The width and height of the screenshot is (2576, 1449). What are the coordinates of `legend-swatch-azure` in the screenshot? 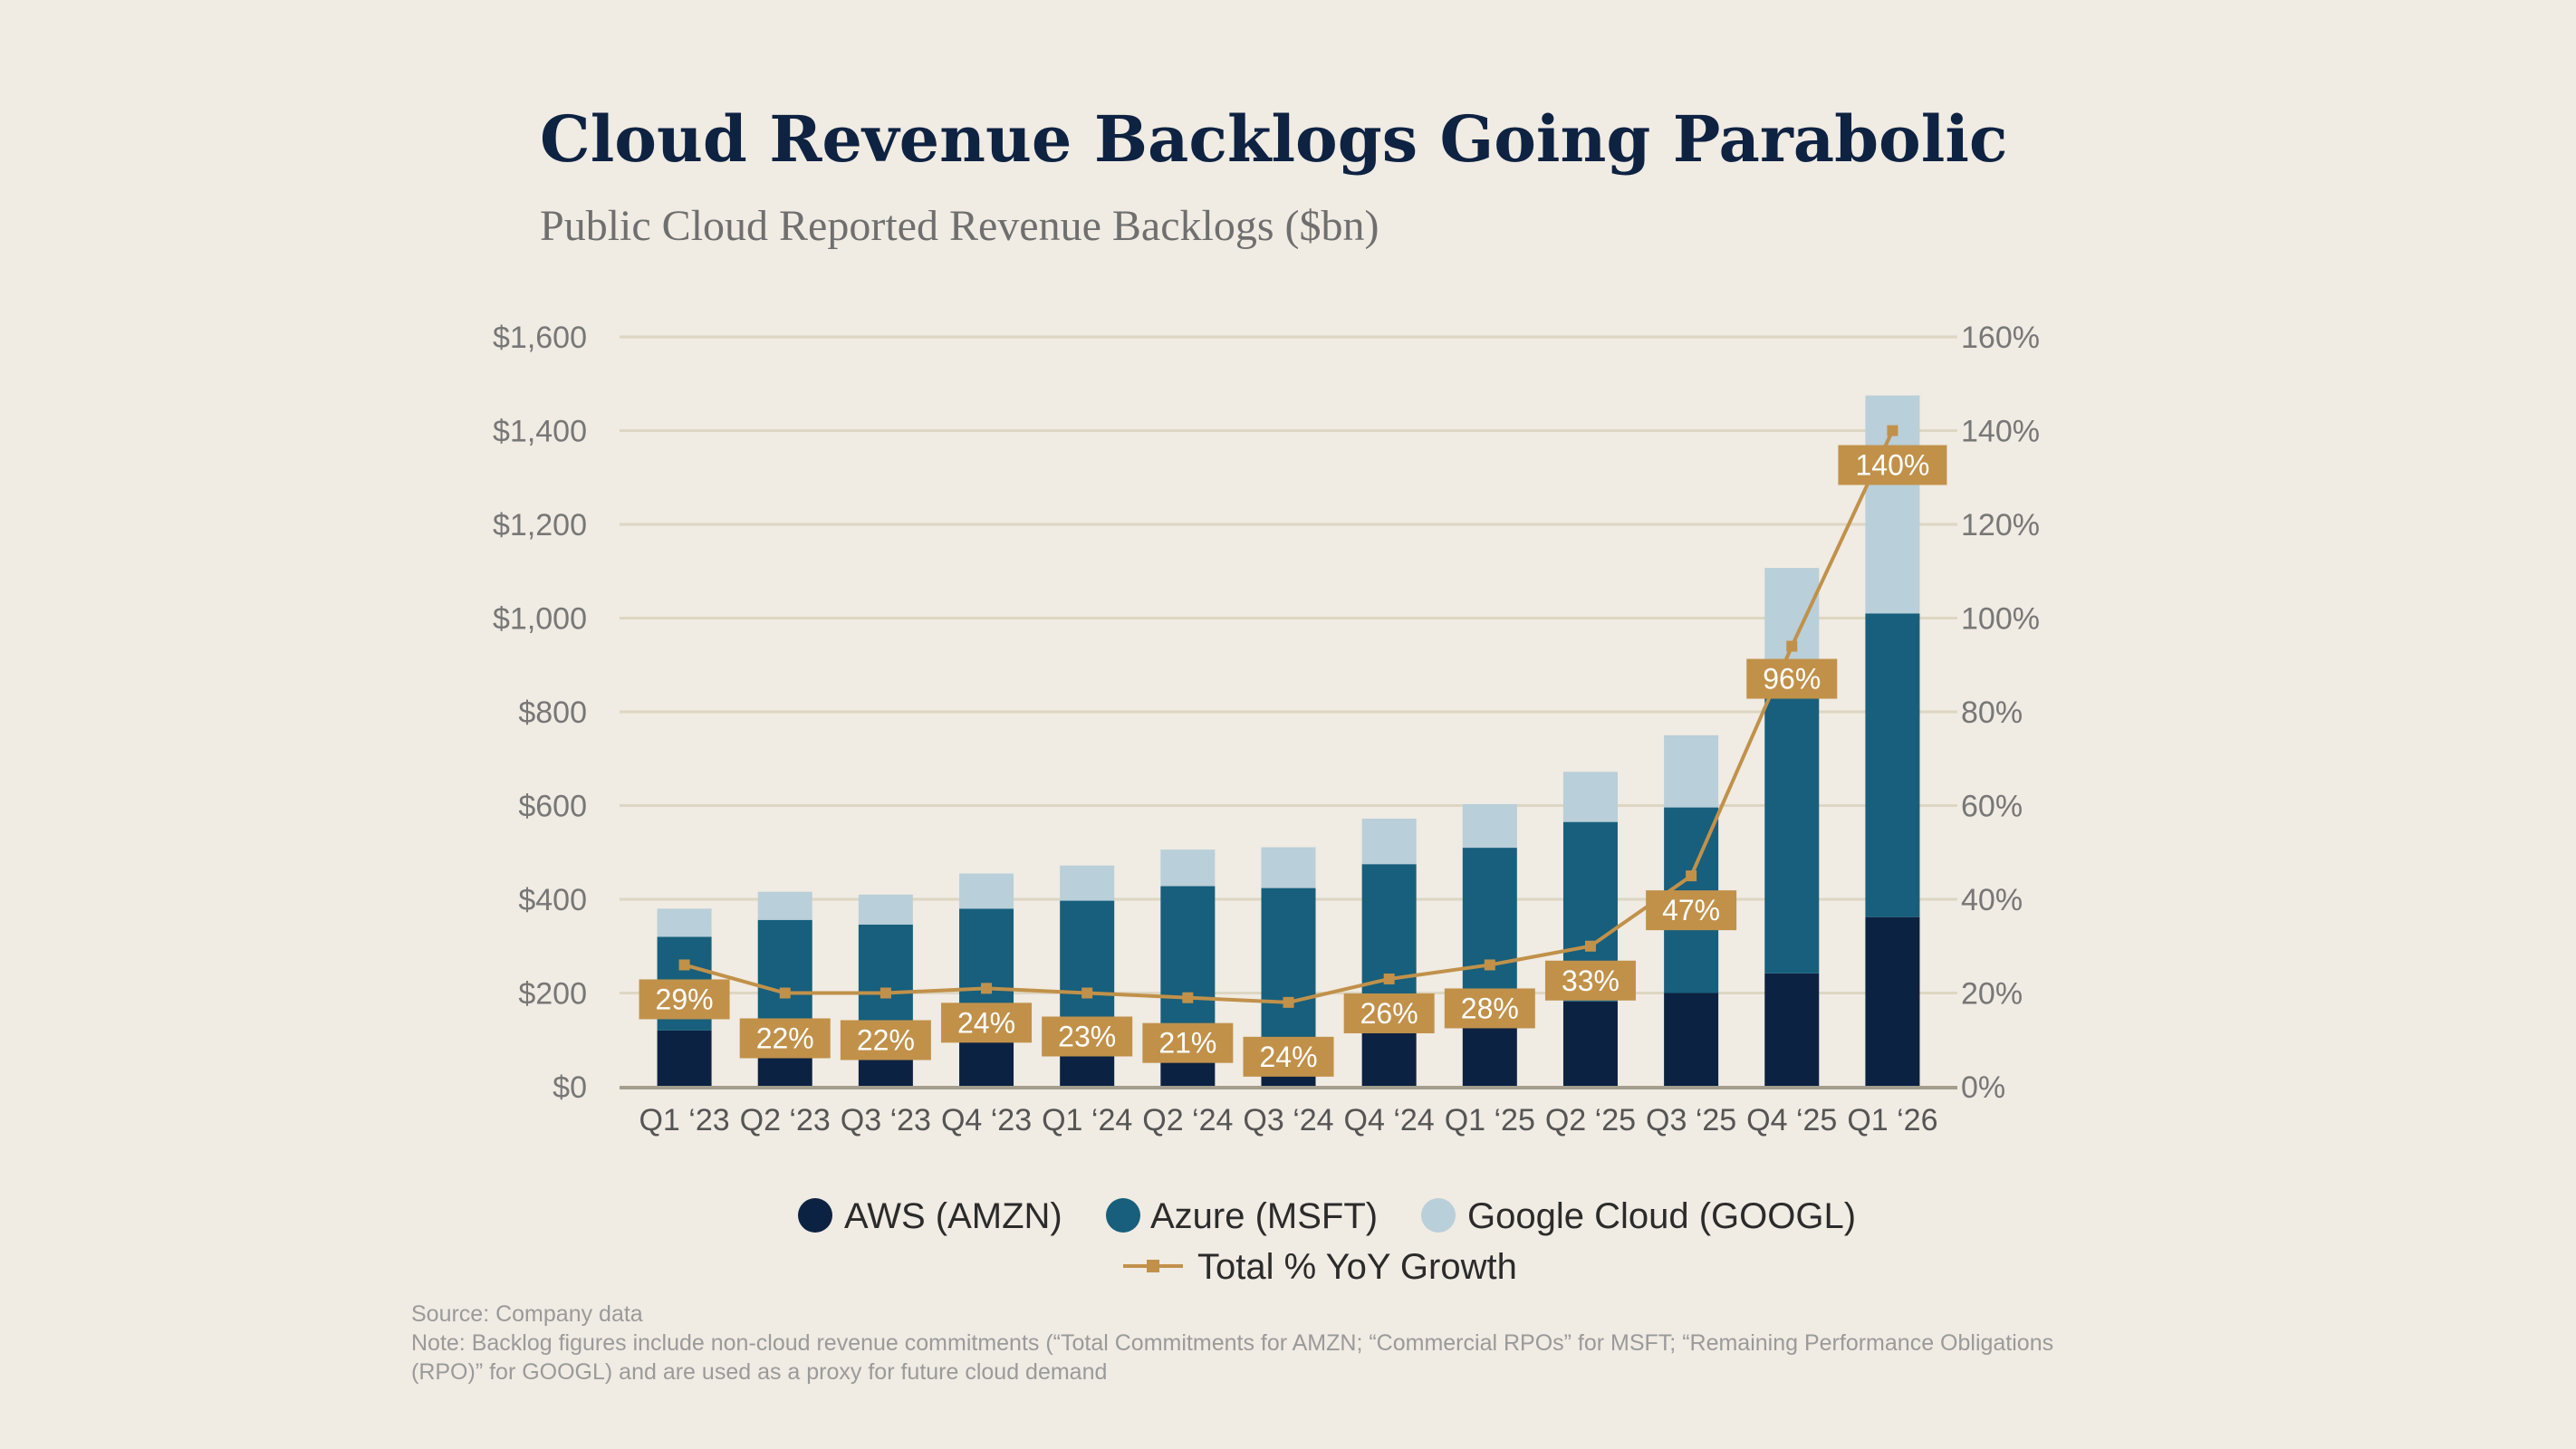 It's located at (1123, 1215).